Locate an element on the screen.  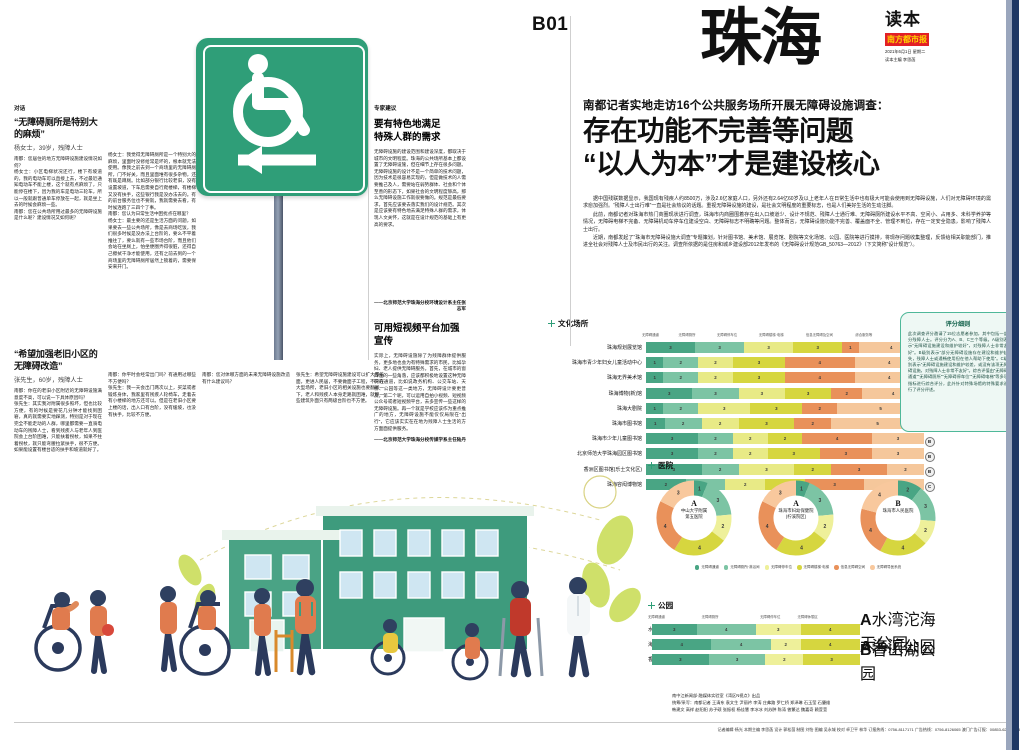
interview-1-title: “无障碍厕所是特别大的麻烦” is located at coordinates (56, 128).